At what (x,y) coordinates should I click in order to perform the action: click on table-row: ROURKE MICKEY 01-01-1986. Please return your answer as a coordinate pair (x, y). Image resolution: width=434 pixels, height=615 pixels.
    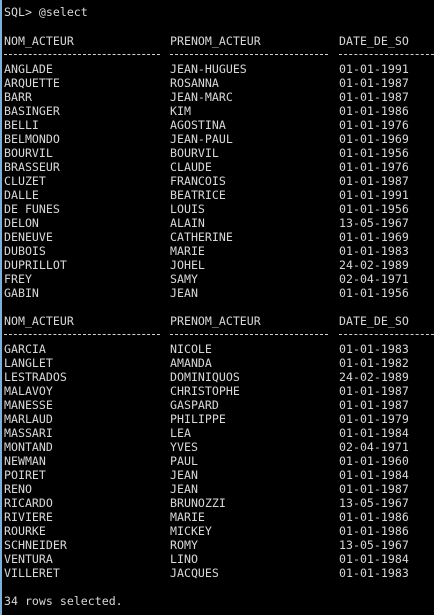
    Looking at the image, I should click on (219, 531).